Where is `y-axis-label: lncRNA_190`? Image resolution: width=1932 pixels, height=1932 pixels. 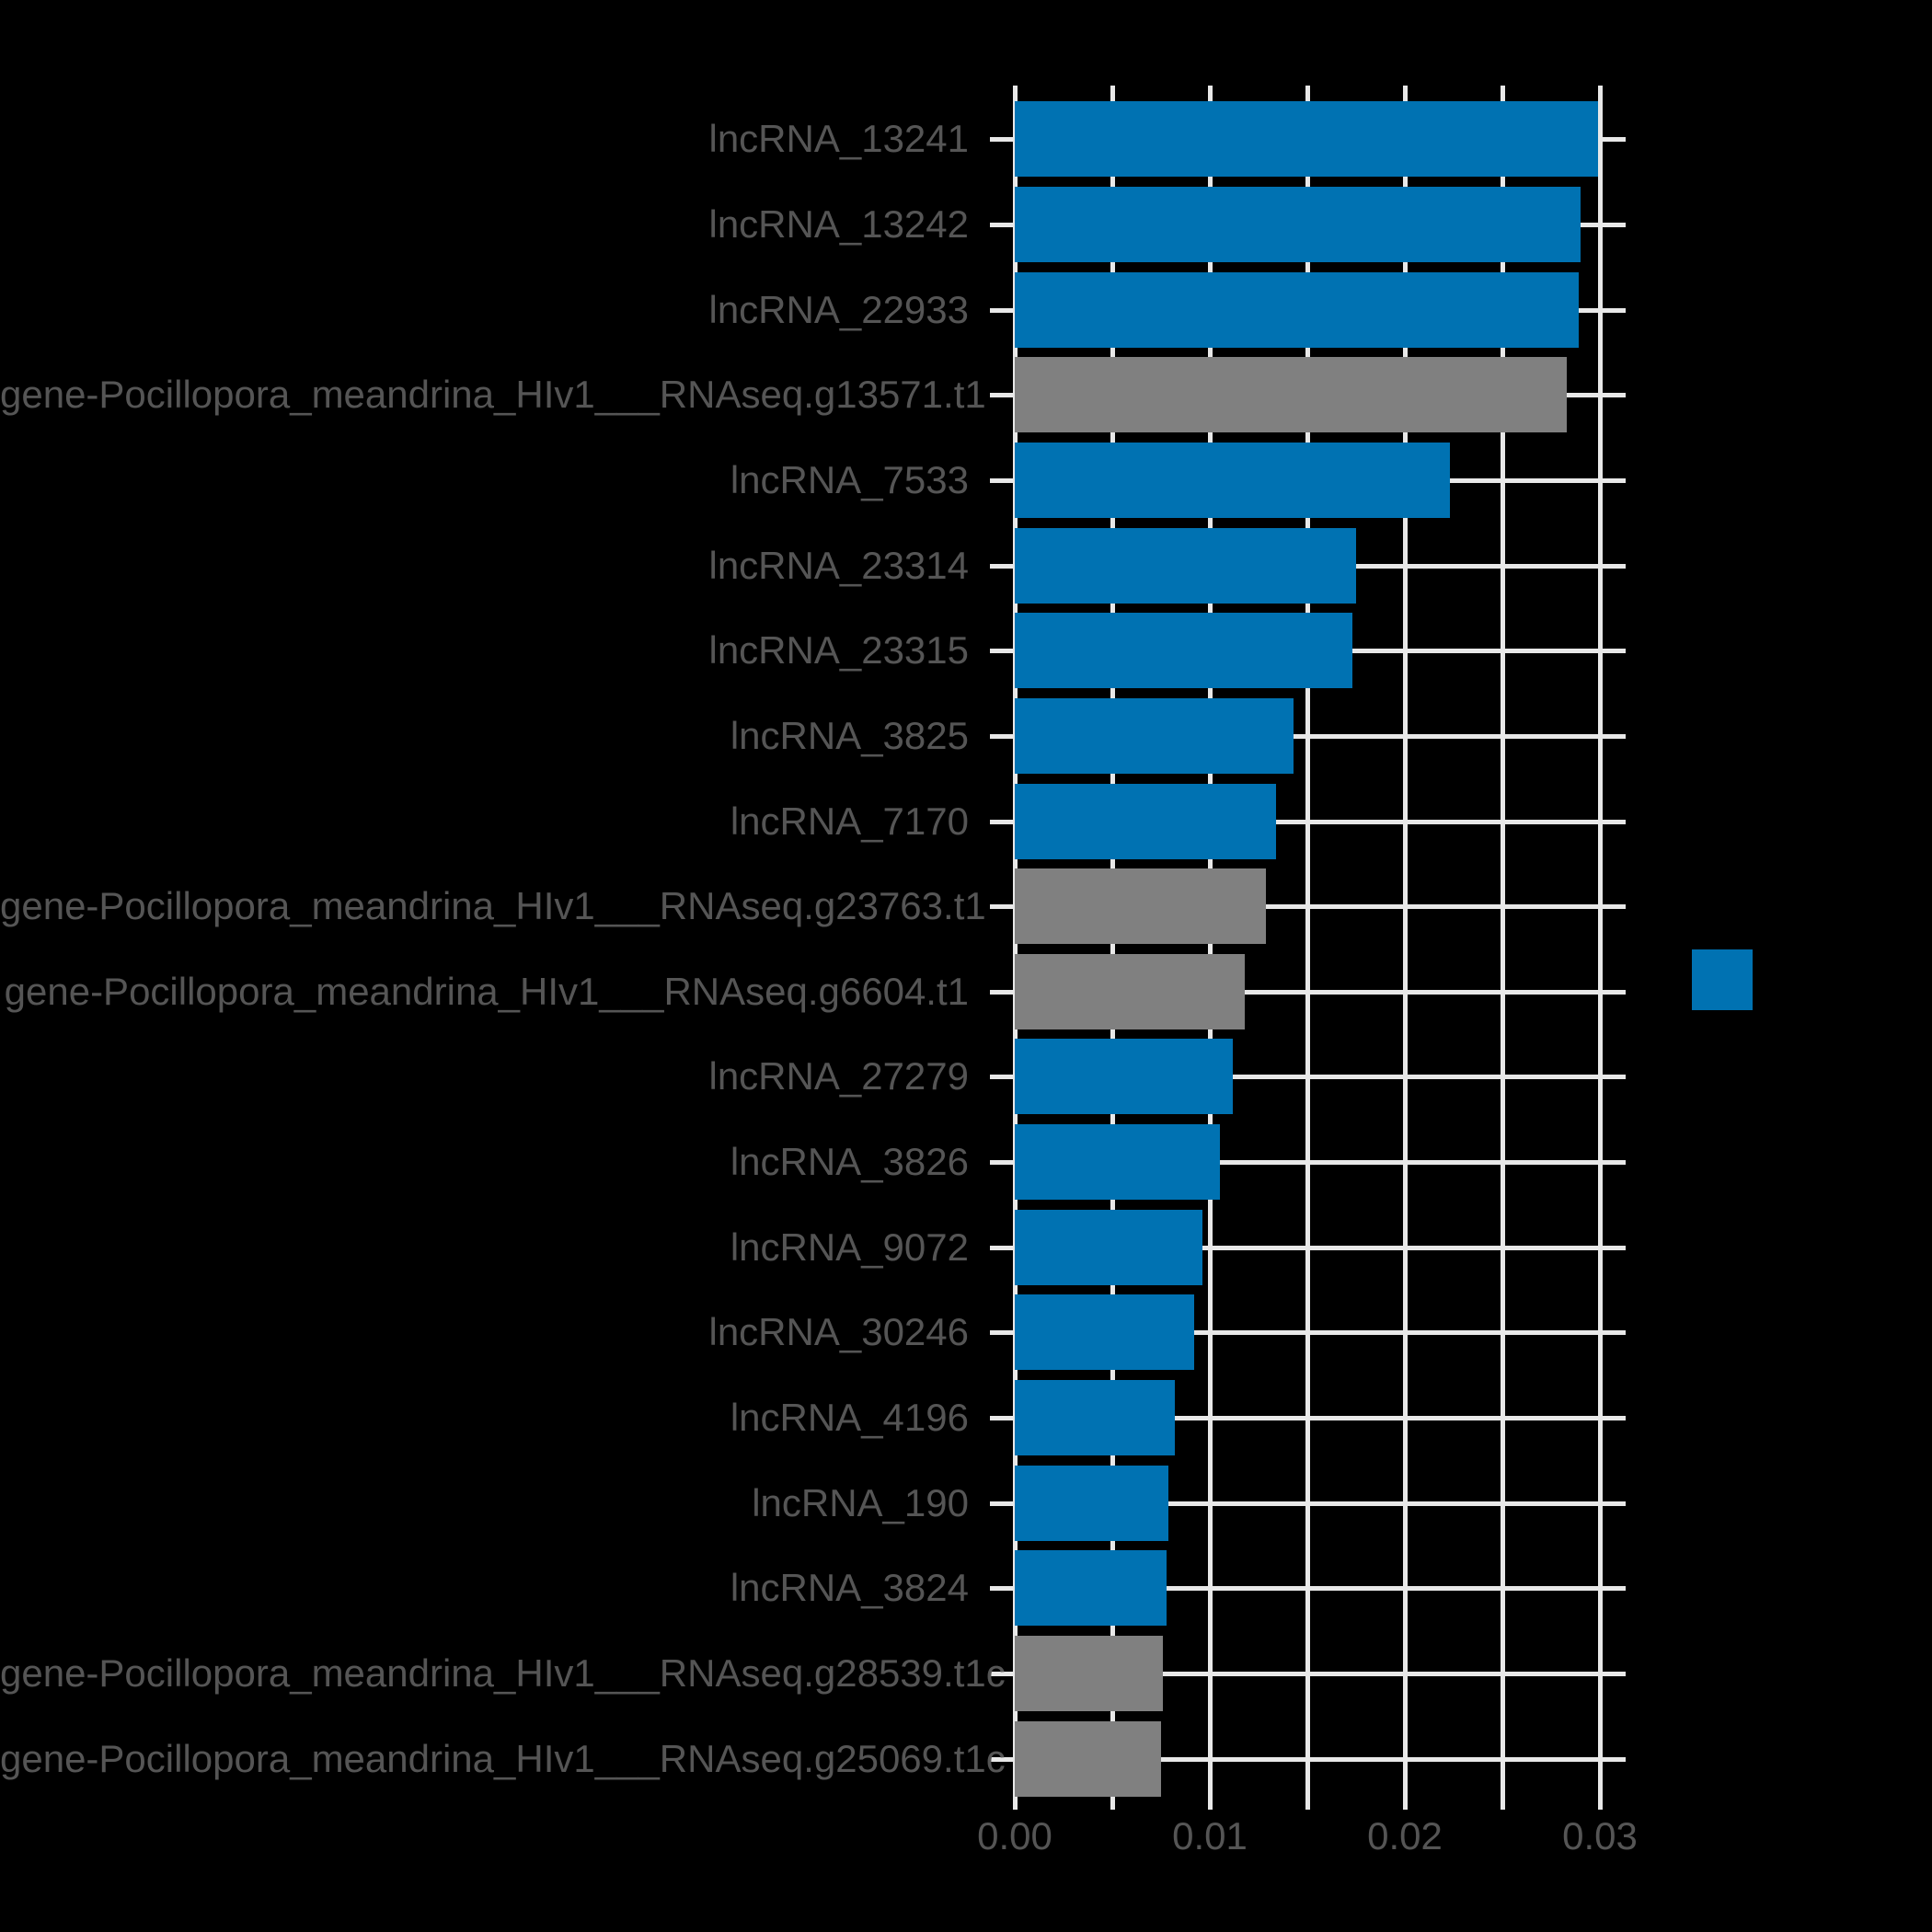
y-axis-label: lncRNA_190 is located at coordinates (860, 1502).